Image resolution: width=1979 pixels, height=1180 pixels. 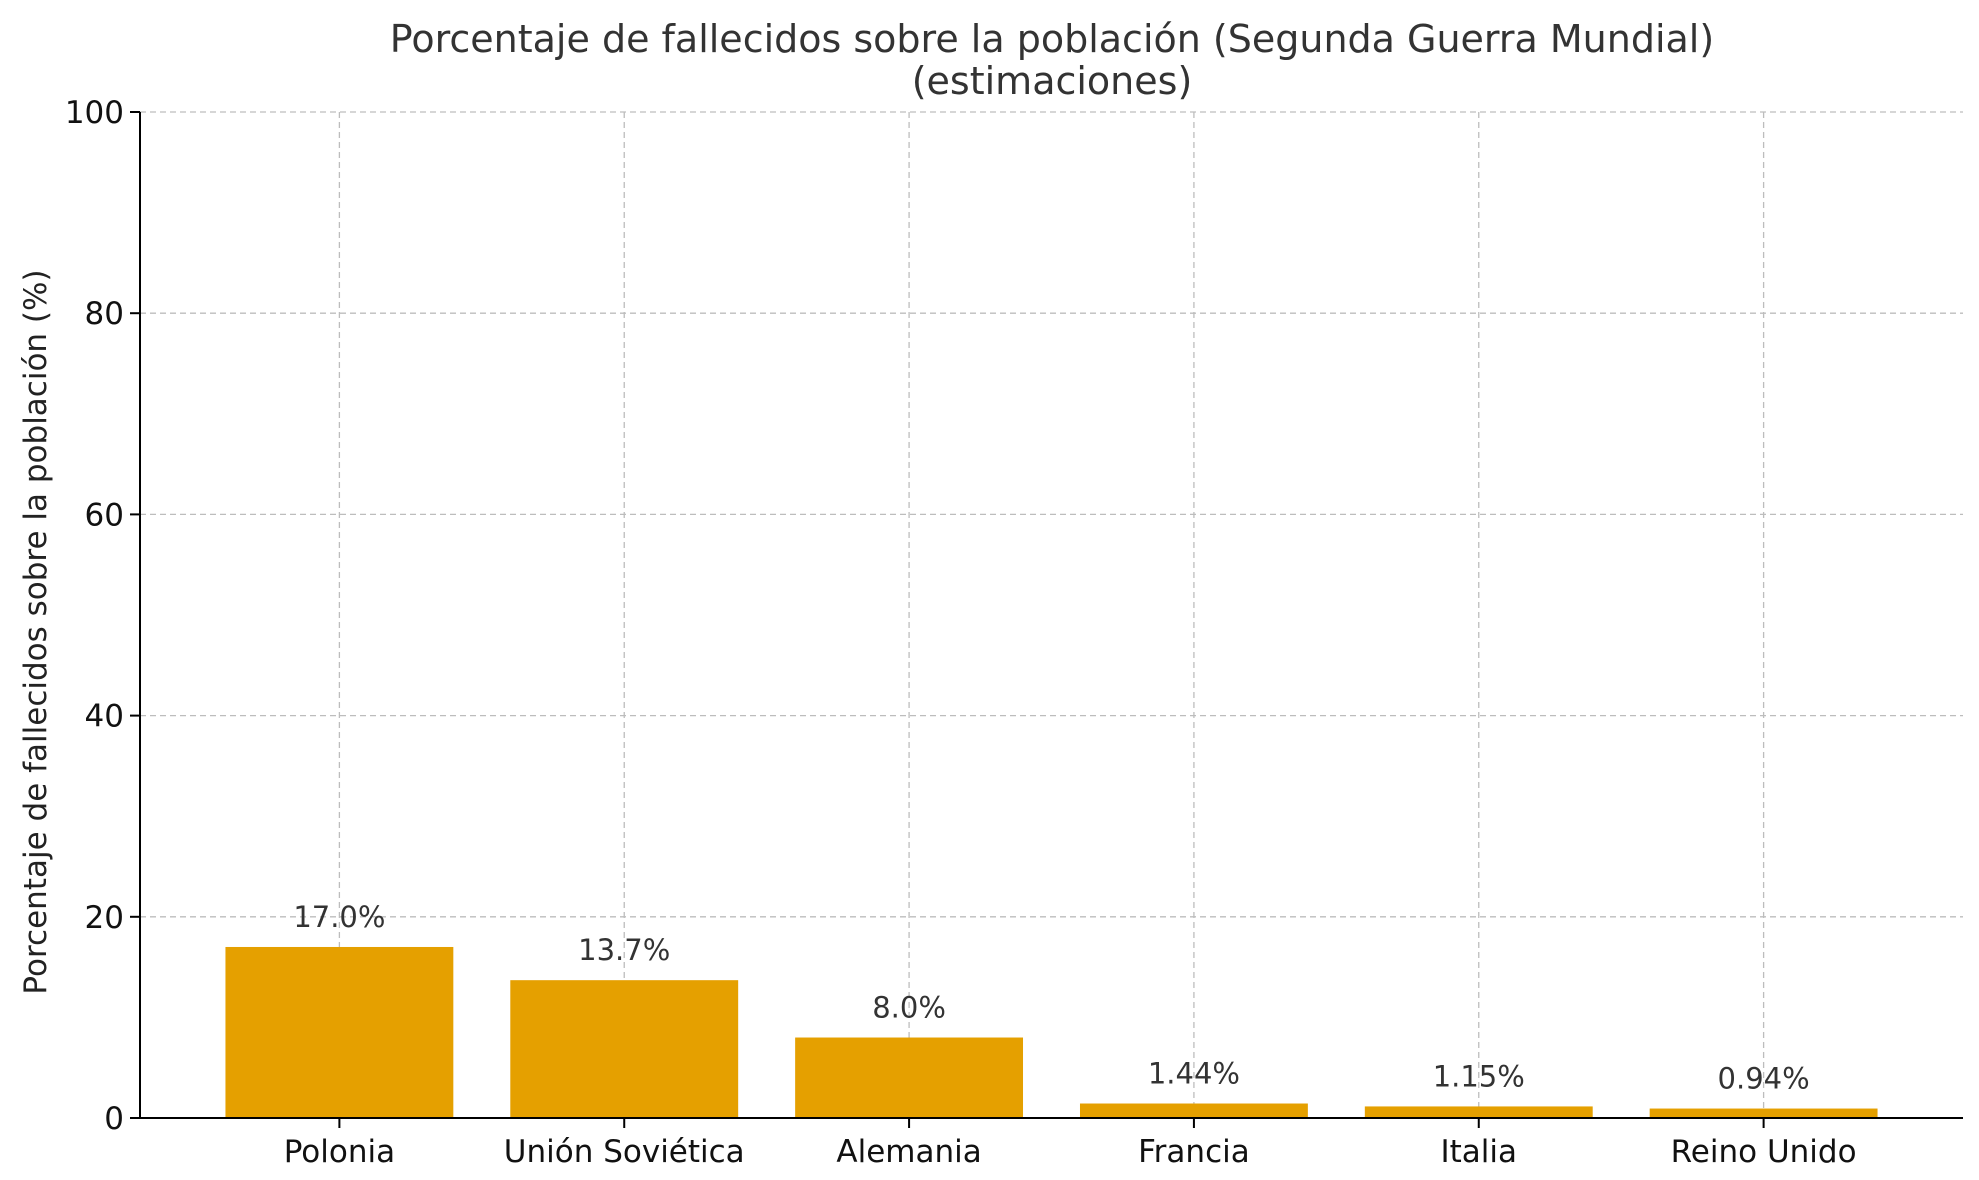 What do you see at coordinates (1051, 1032) in the screenshot?
I see `bars` at bounding box center [1051, 1032].